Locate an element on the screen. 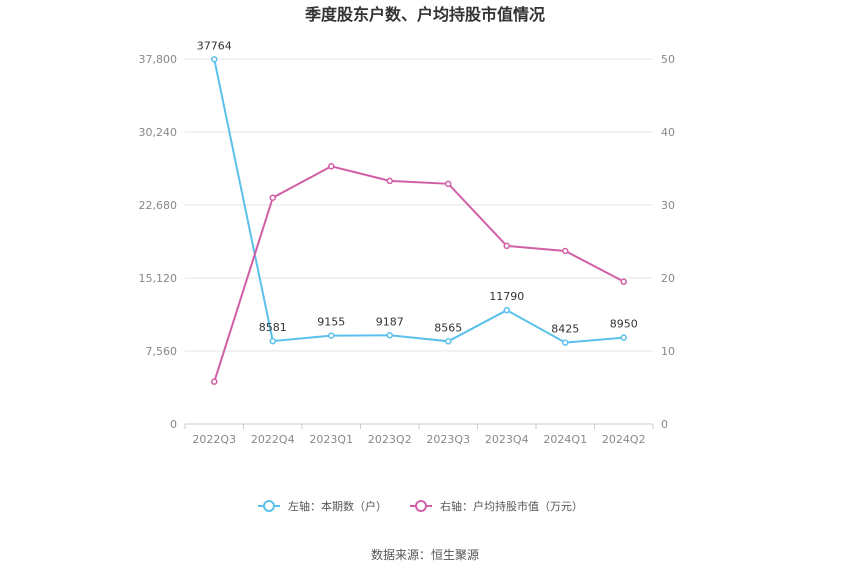 The image size is (850, 579). legend-label: 左轴：本期数（户） is located at coordinates (337, 506).